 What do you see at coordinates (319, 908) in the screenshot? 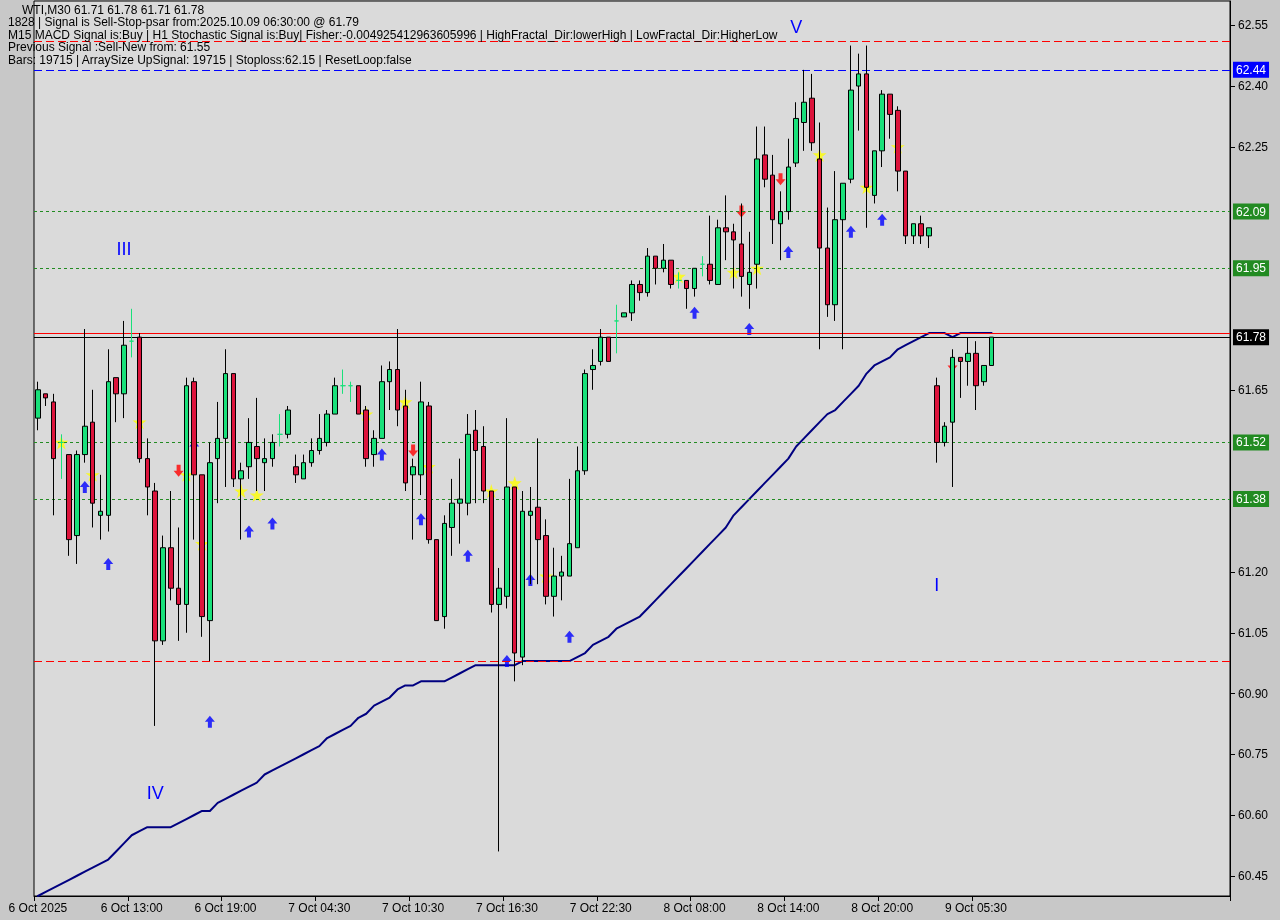
I see `x-tick-label: 7 Oct 04:30` at bounding box center [319, 908].